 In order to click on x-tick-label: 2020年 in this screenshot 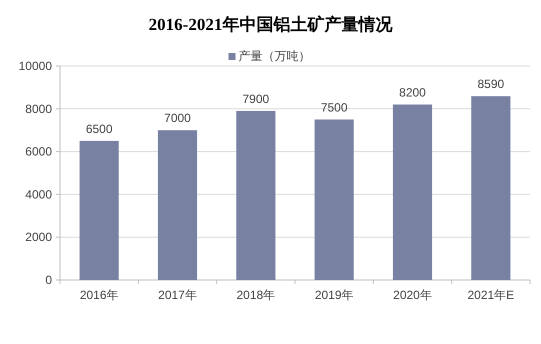, I will do `click(412, 295)`.